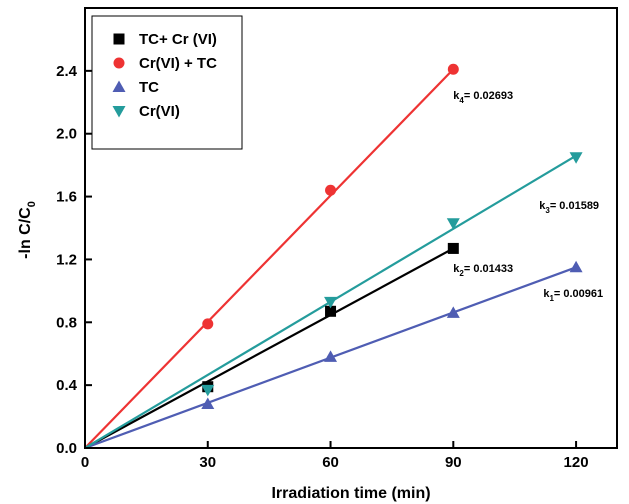 The image size is (629, 504). What do you see at coordinates (66, 259) in the screenshot?
I see `y-tick-label: 1.2` at bounding box center [66, 259].